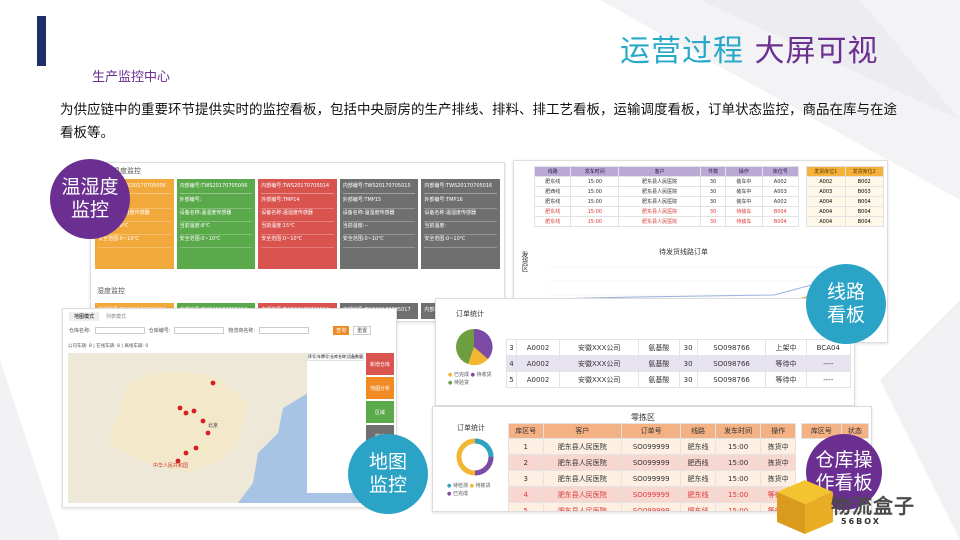 Image resolution: width=960 pixels, height=540 pixels. Describe the element at coordinates (470, 379) in the screenshot. I see `order-legend: ● 已完成 ● 待收货 ● 待验货` at that location.